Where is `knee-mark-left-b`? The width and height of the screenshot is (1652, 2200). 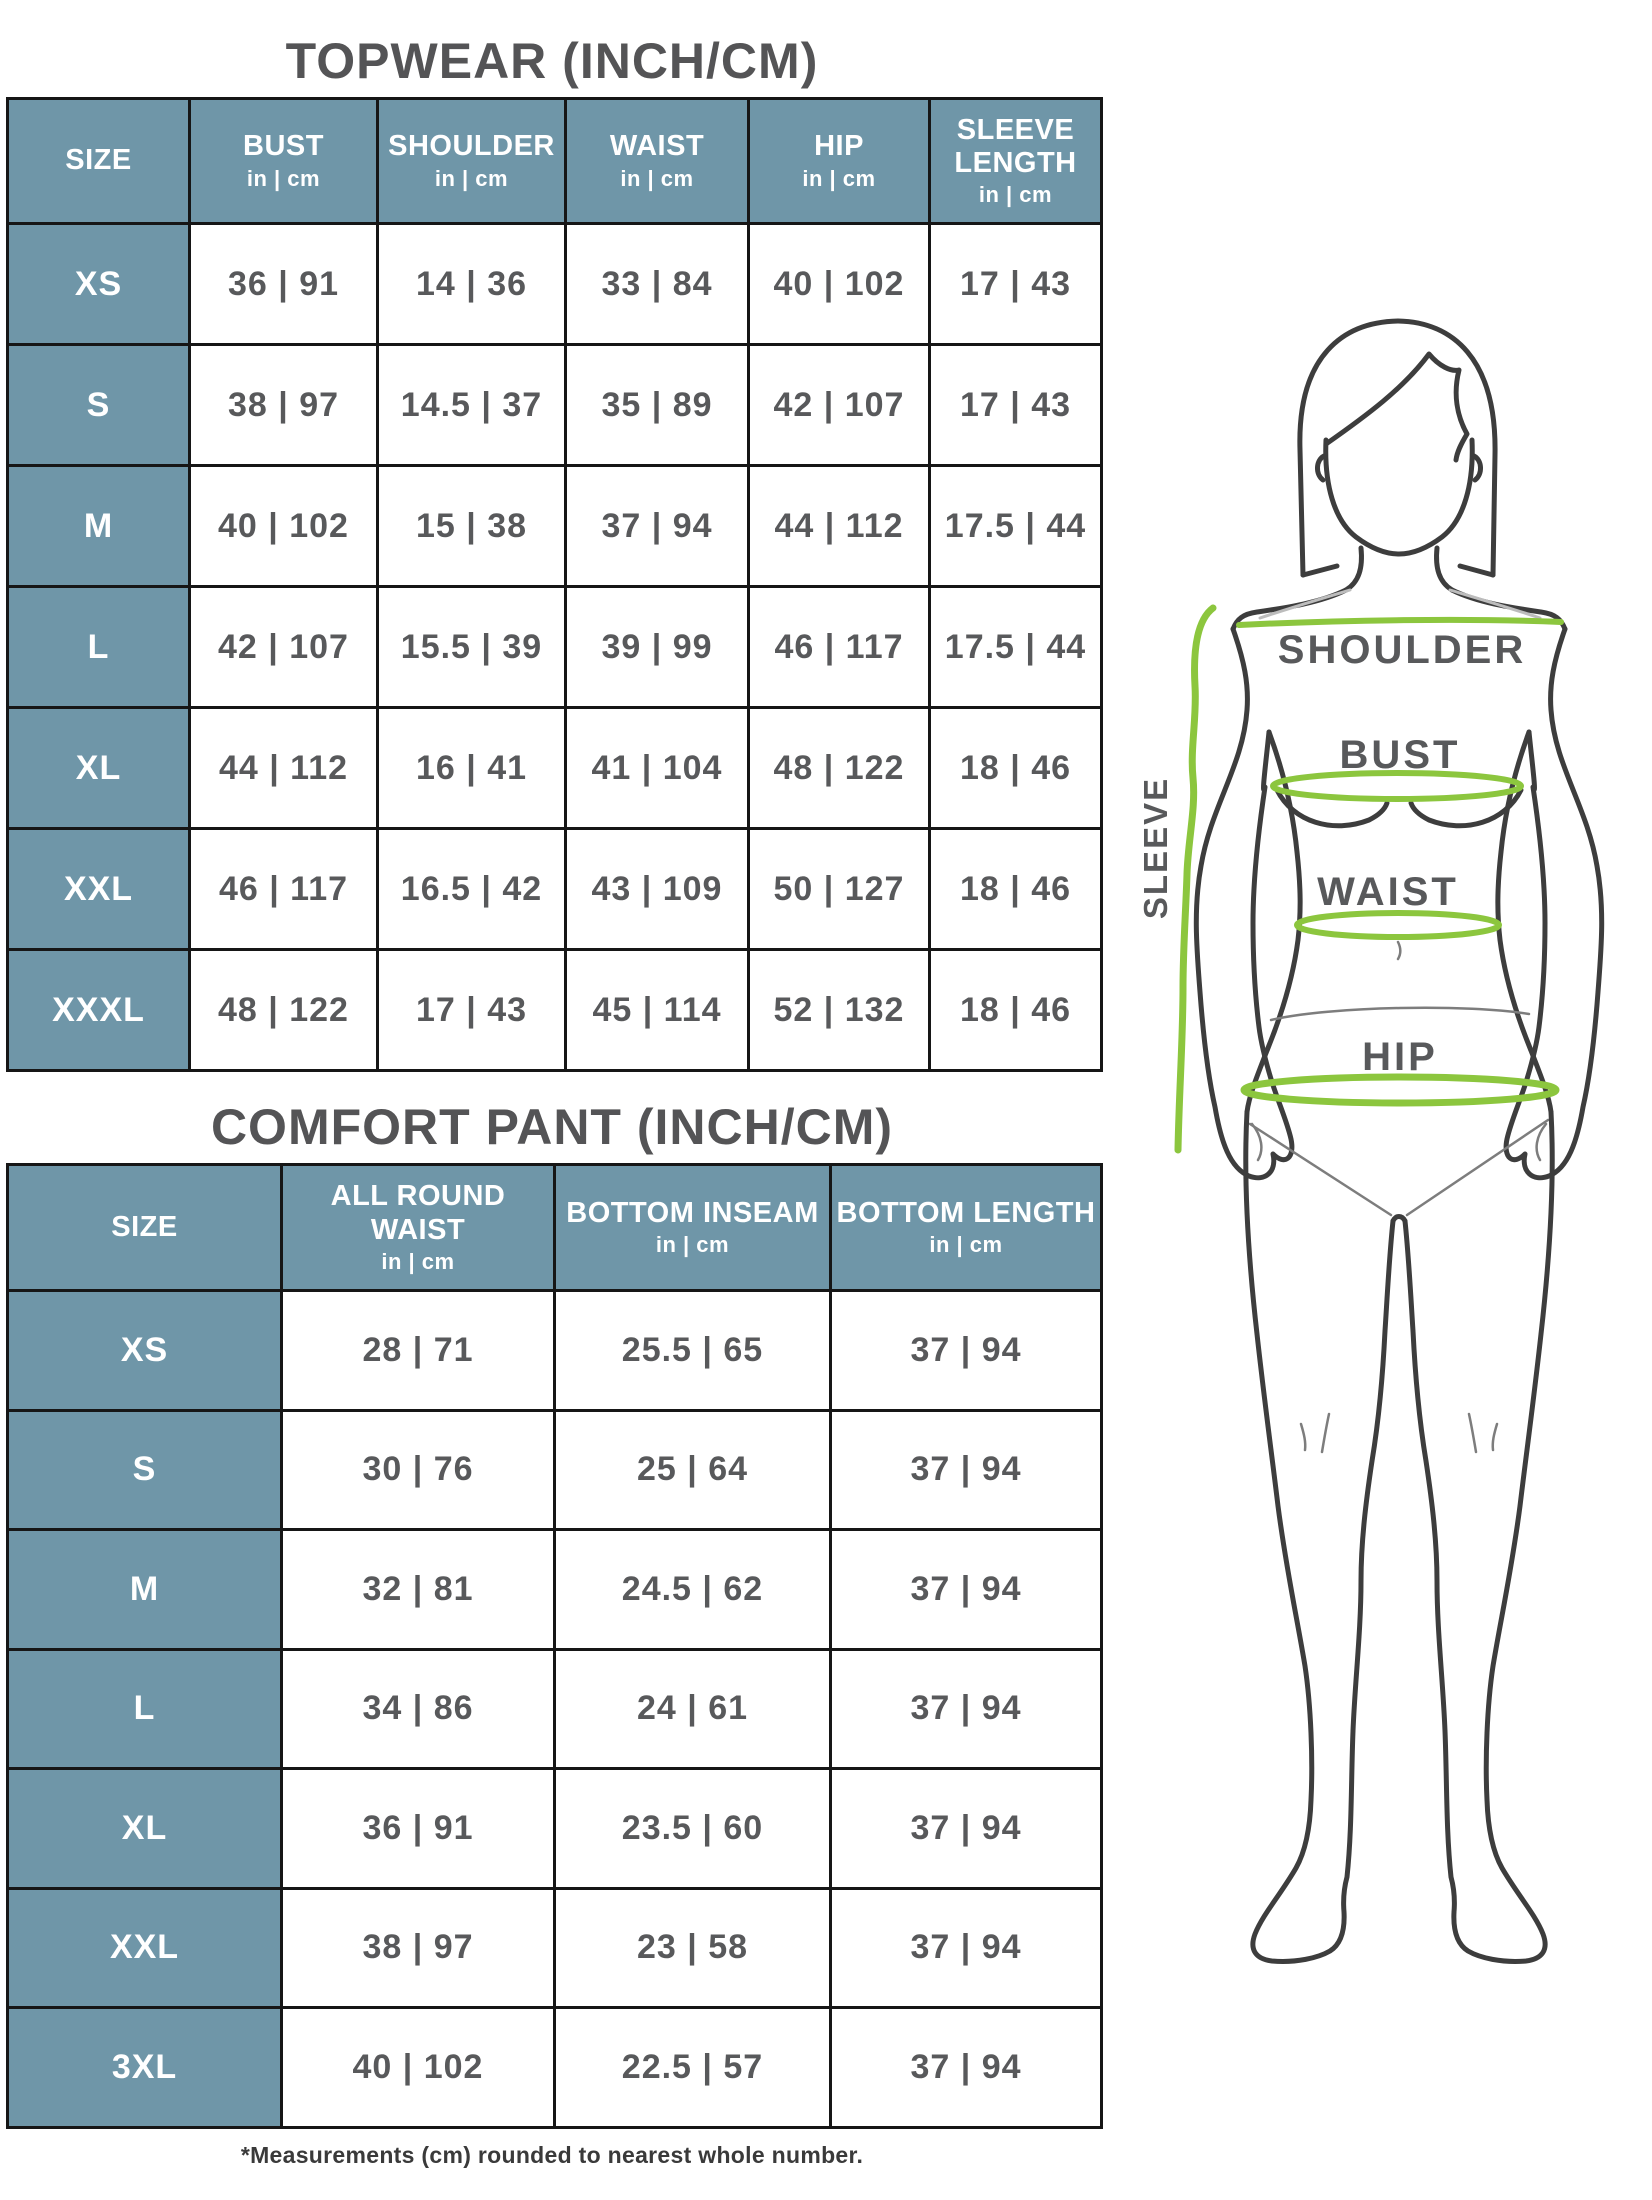
knee-mark-left-b is located at coordinates (1325, 1433).